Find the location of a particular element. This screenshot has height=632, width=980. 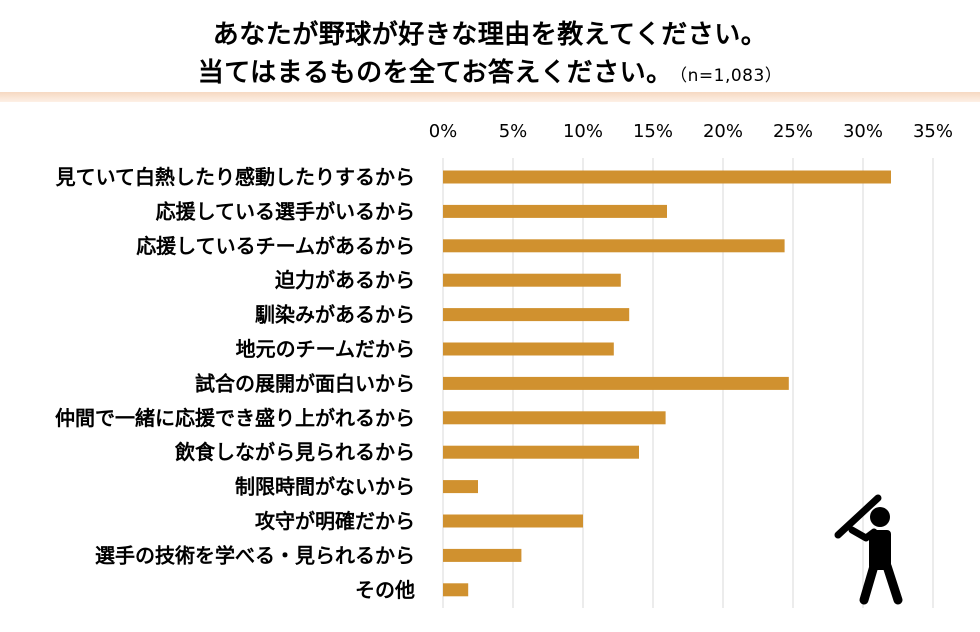

category-label: 応援しているチームがあるから is located at coordinates (275, 246).